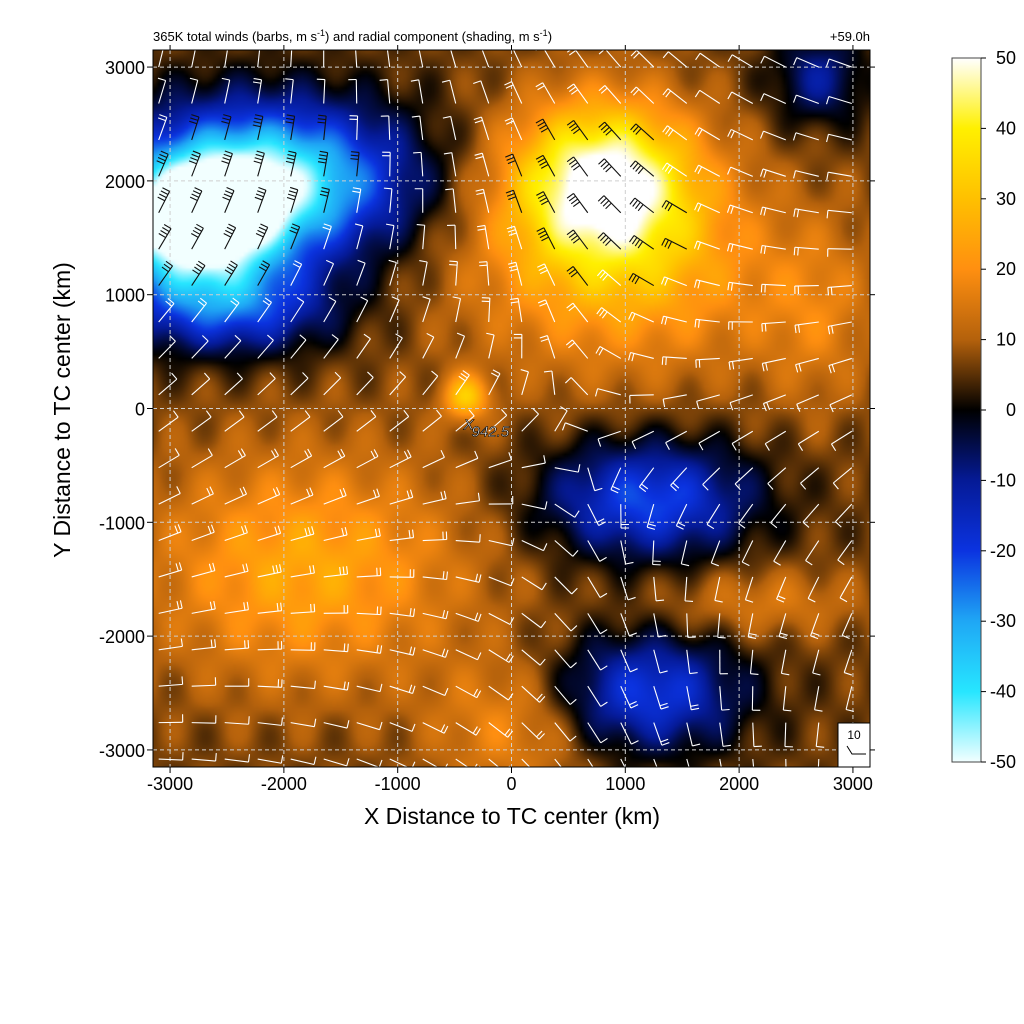 This screenshot has width=1024, height=1024. I want to click on colorbar-tick-label: 40, so click(1006, 128).